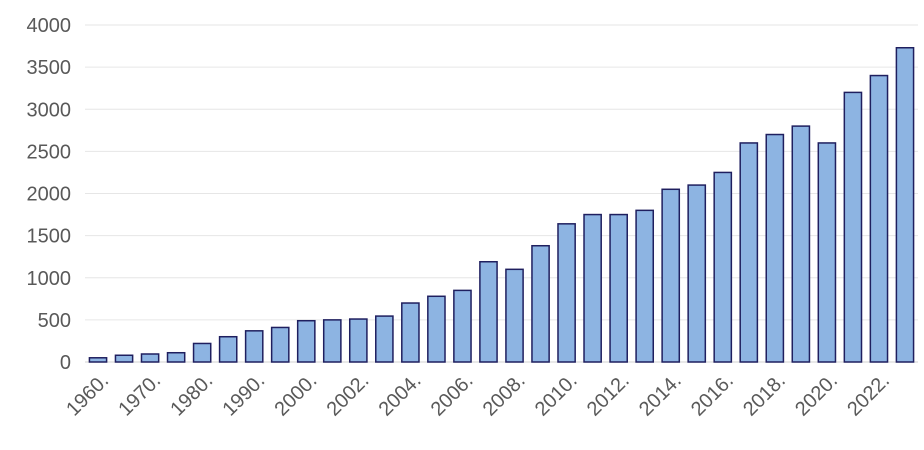 This screenshot has width=924, height=450. Describe the element at coordinates (139, 395) in the screenshot. I see `x-tick-label: 1970.` at that location.